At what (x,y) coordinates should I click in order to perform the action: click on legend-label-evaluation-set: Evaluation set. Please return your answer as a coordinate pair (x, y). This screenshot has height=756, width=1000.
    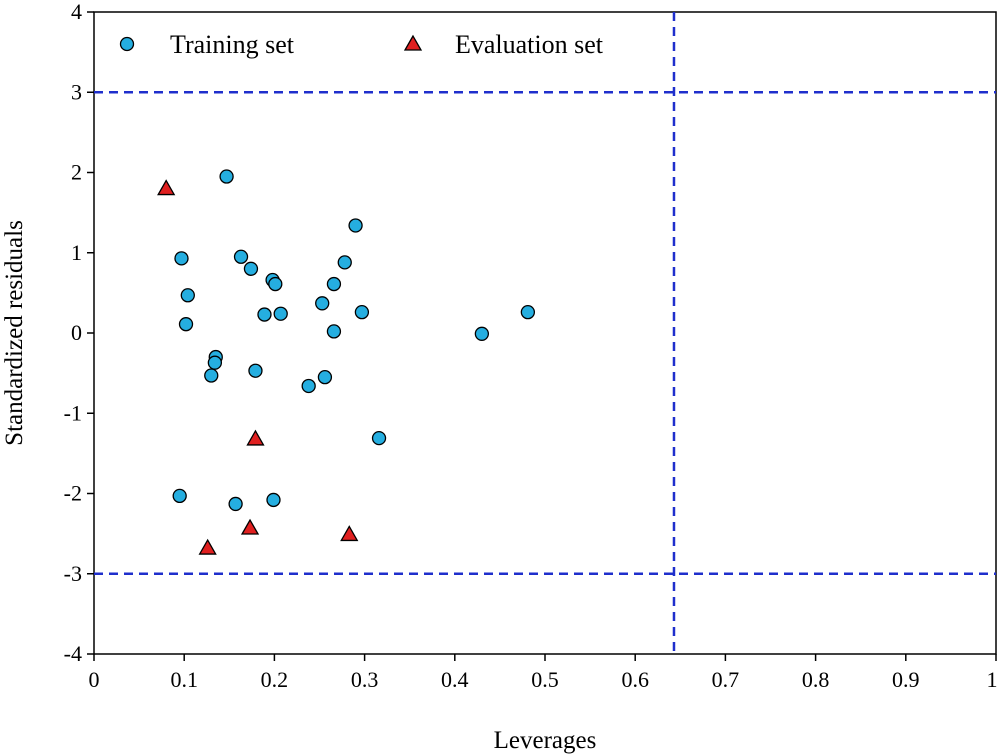
    Looking at the image, I should click on (529, 44).